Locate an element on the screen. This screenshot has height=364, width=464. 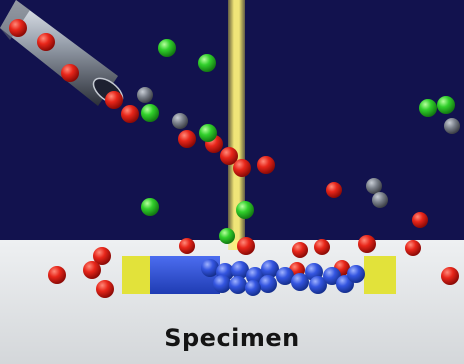
ion-beam is located at coordinates (236, 125).